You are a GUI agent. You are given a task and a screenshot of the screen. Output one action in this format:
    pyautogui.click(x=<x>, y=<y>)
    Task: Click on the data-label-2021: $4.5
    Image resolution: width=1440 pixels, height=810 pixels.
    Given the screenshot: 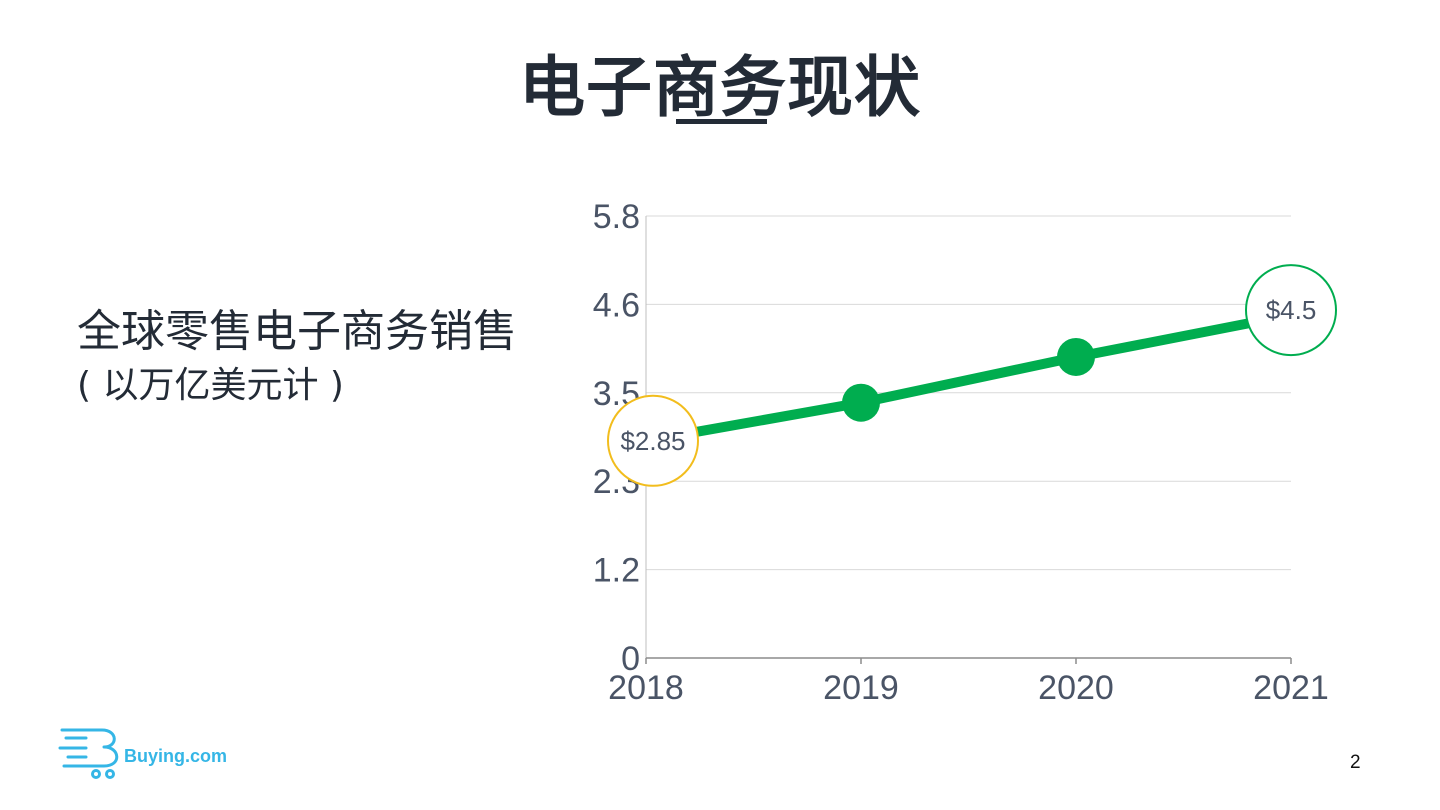 What is the action you would take?
    pyautogui.click(x=1291, y=310)
    